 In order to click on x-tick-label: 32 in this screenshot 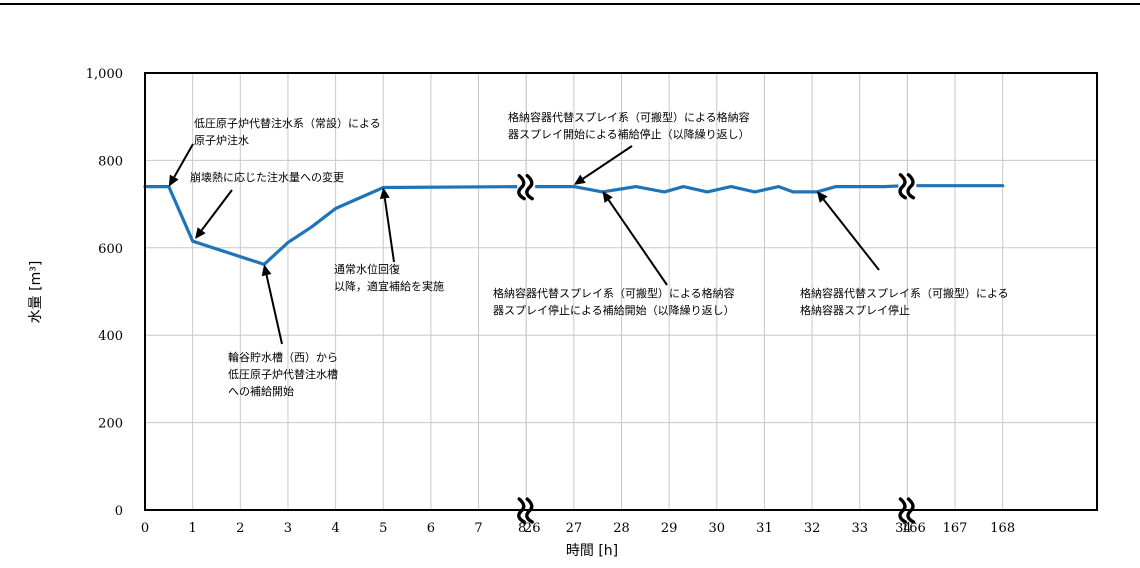, I will do `click(812, 528)`.